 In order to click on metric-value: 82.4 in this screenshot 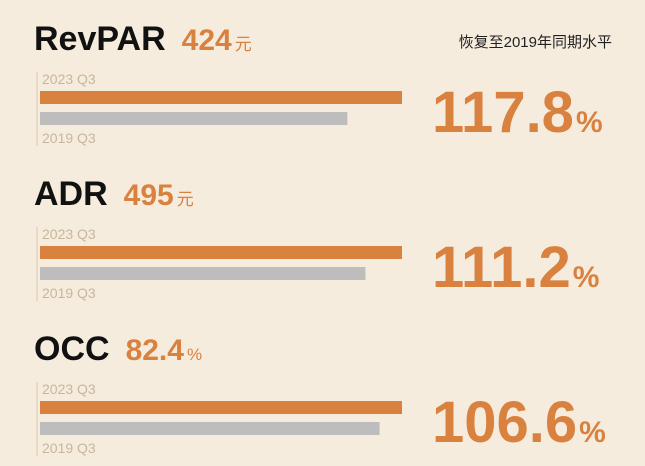, I will do `click(155, 350)`.